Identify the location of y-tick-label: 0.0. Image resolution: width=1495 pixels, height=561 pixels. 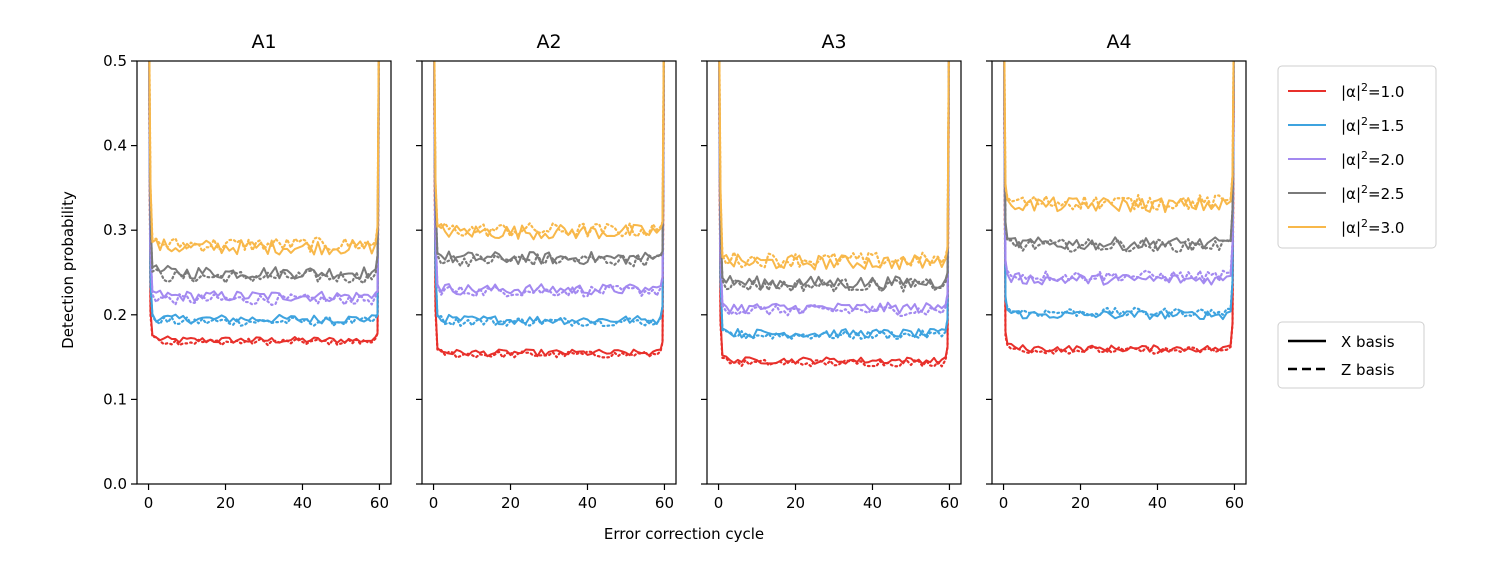
(115, 484).